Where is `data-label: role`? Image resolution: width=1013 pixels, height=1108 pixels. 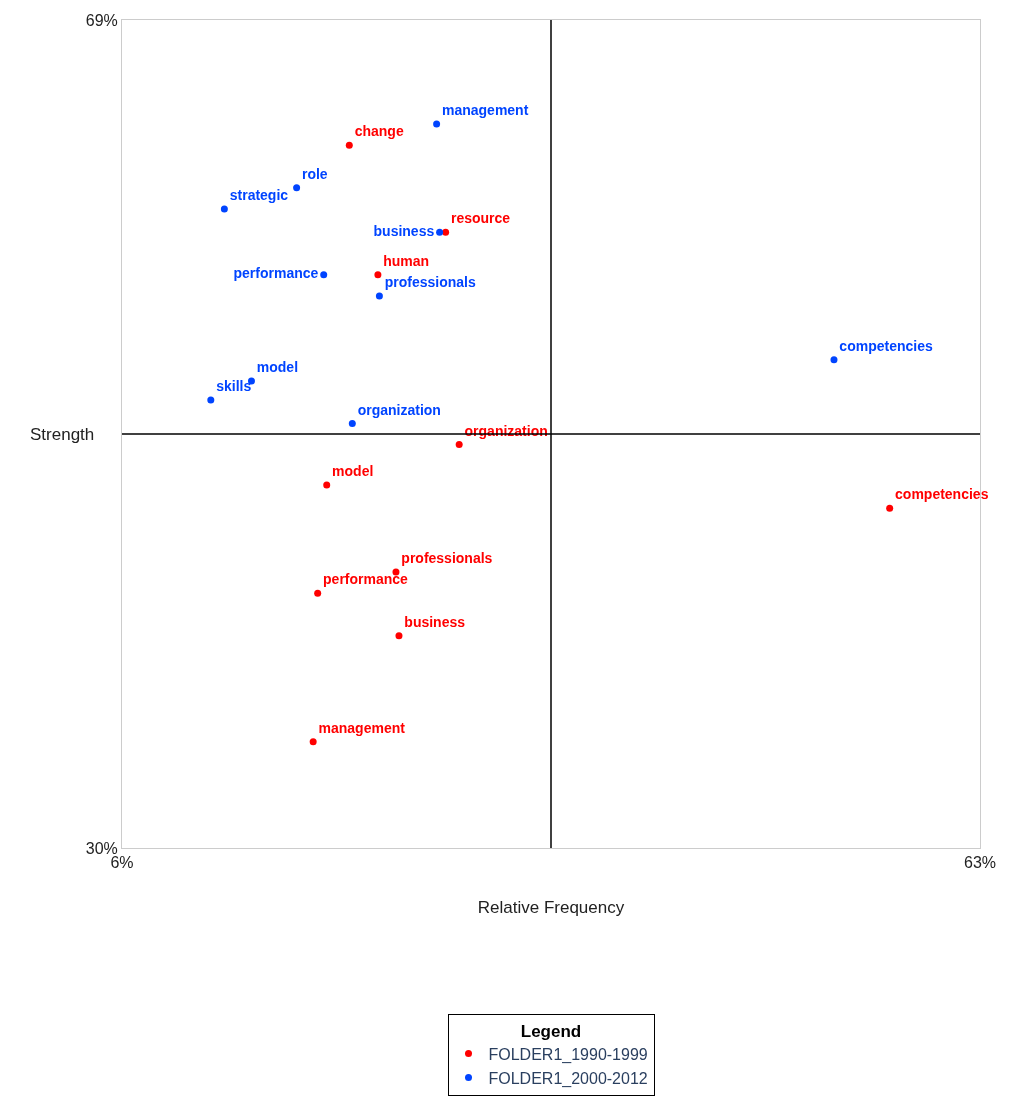
data-label: role is located at coordinates (314, 173).